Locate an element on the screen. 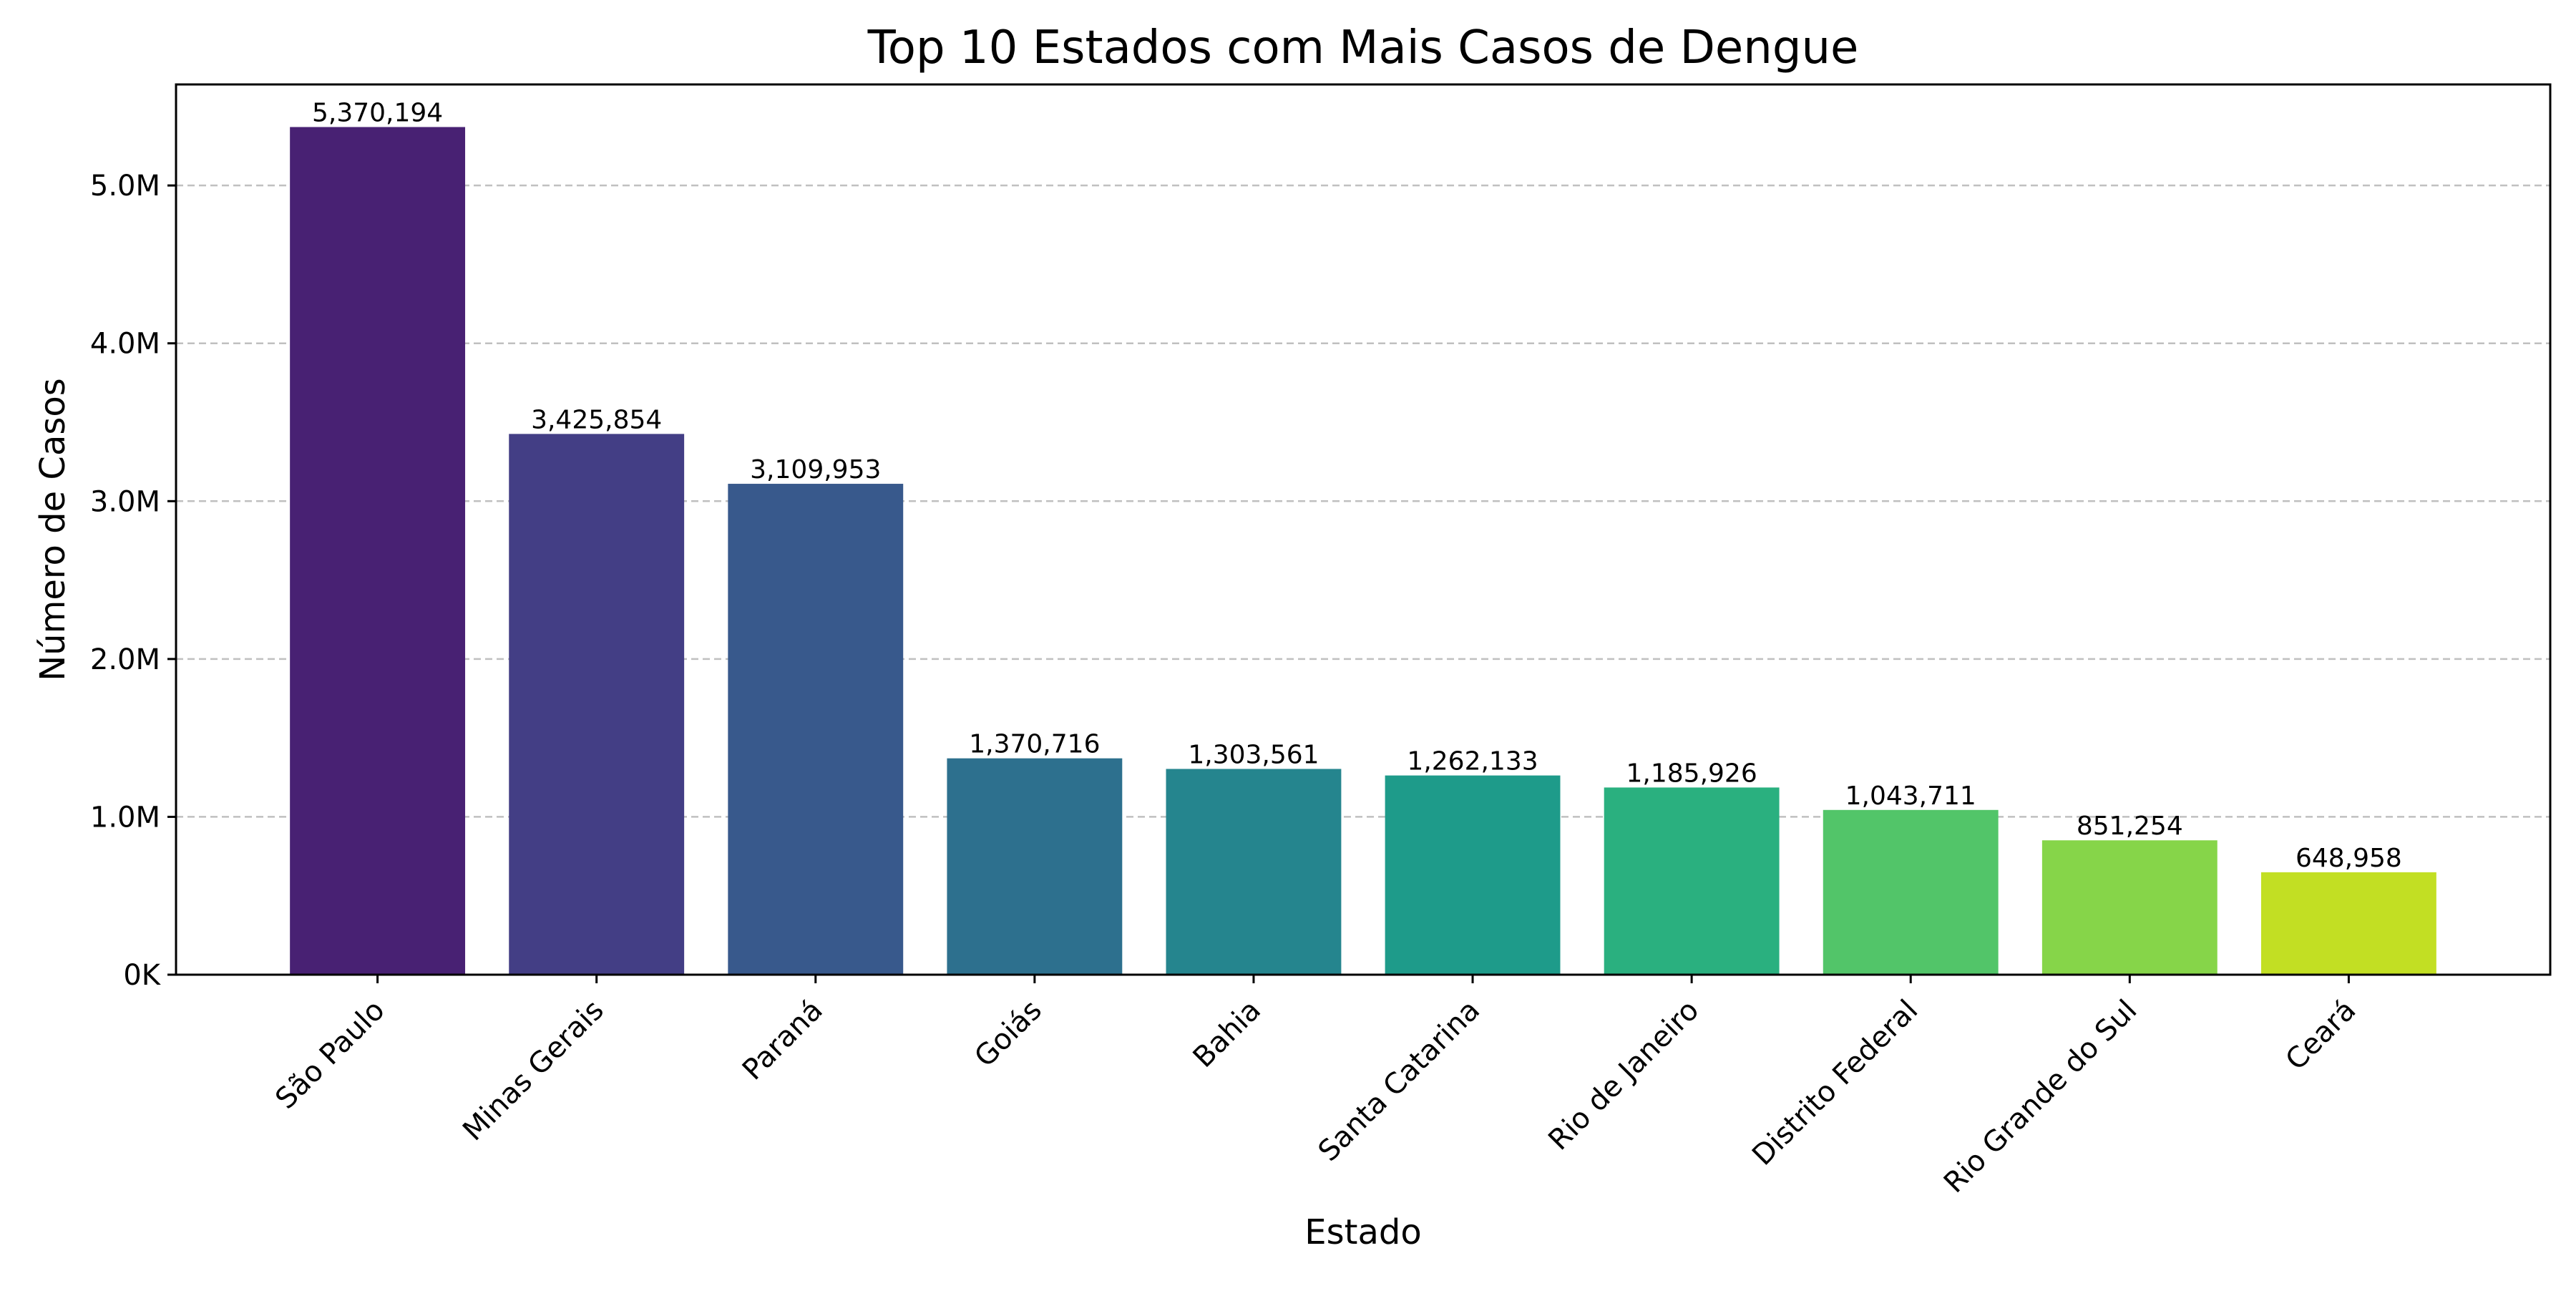 Image resolution: width=2576 pixels, height=1291 pixels. x-tick-label: Distrito Federal is located at coordinates (1835, 1083).